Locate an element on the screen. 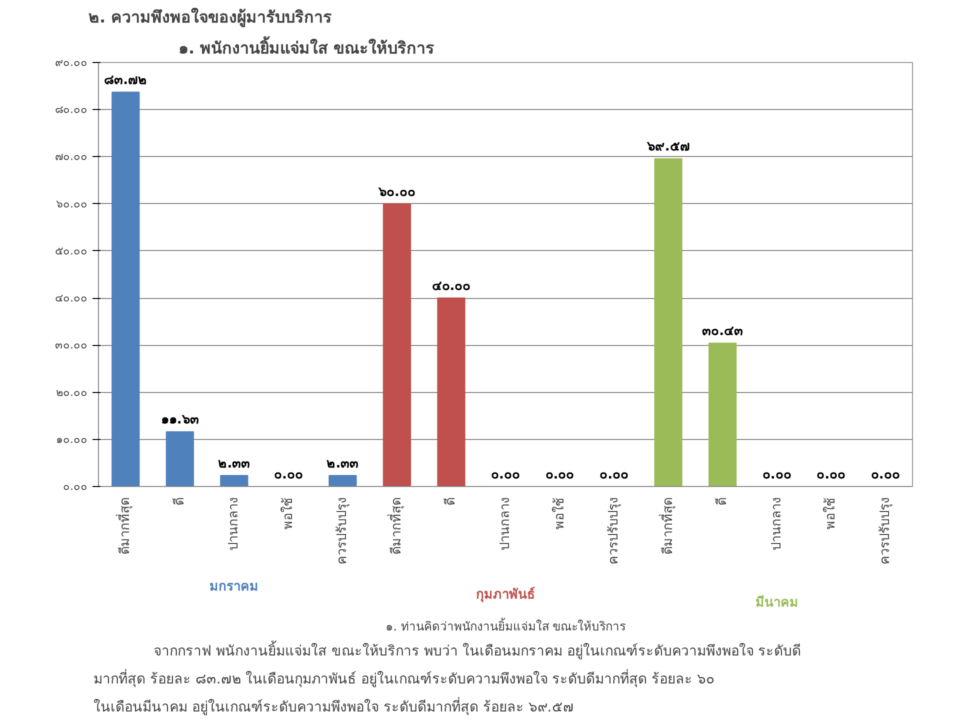  data-label: ๖๐.๐๐ is located at coordinates (396, 192).